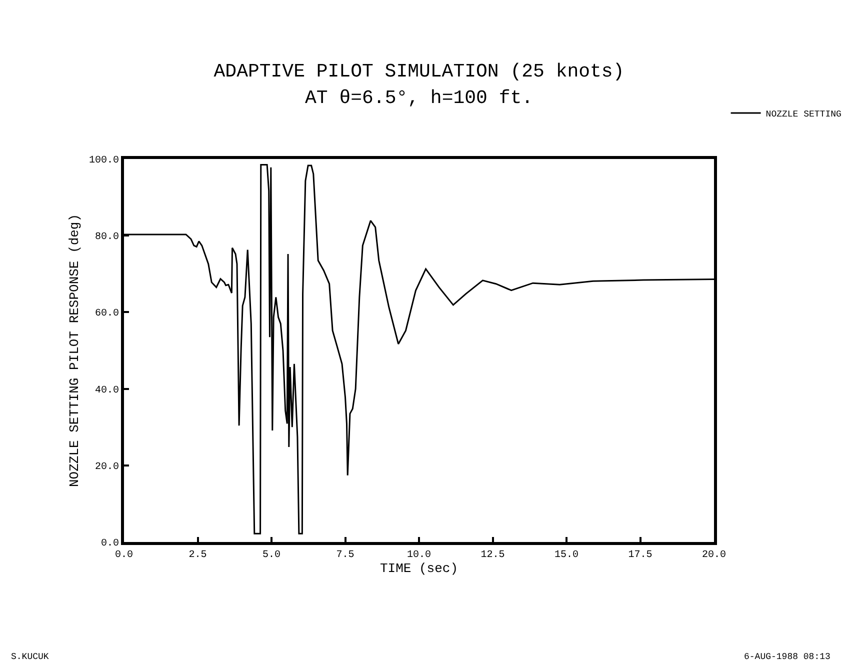 This screenshot has height=665, width=859. I want to click on y-tick-label: 0.0, so click(109, 544).